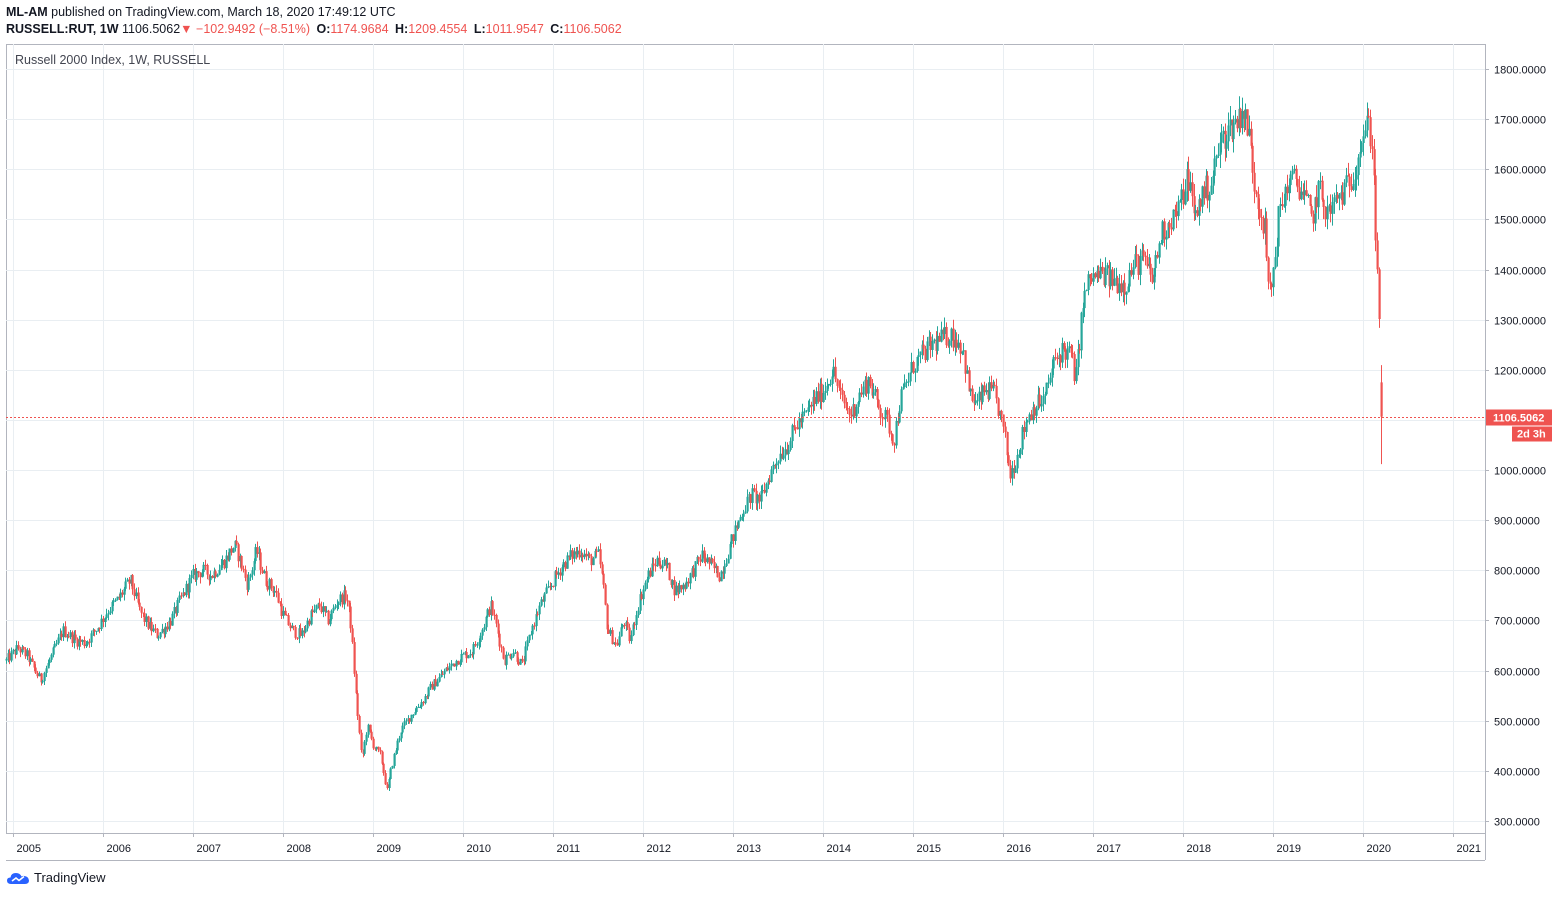  Describe the element at coordinates (323, 29) in the screenshot. I see `open-label: O:` at that location.